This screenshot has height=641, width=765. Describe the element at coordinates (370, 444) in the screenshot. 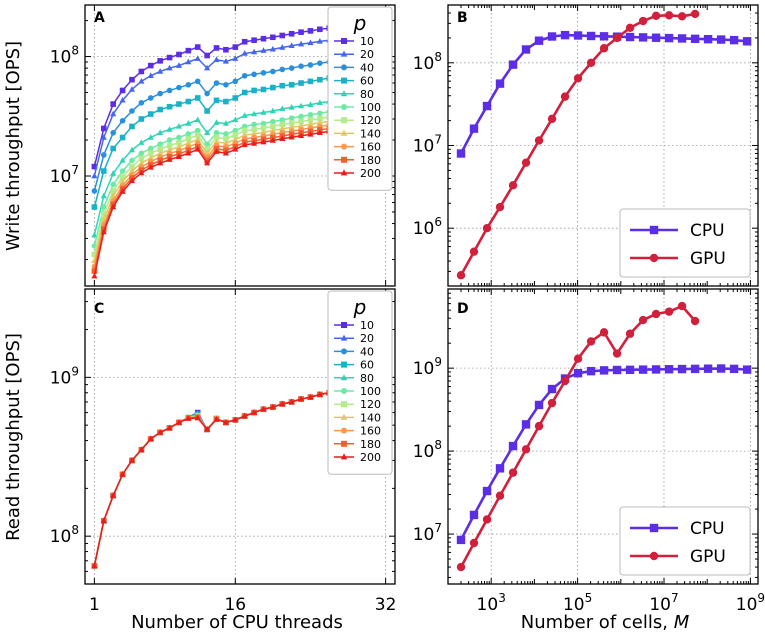

I see `panel-c-legend-label-180: 180` at that location.